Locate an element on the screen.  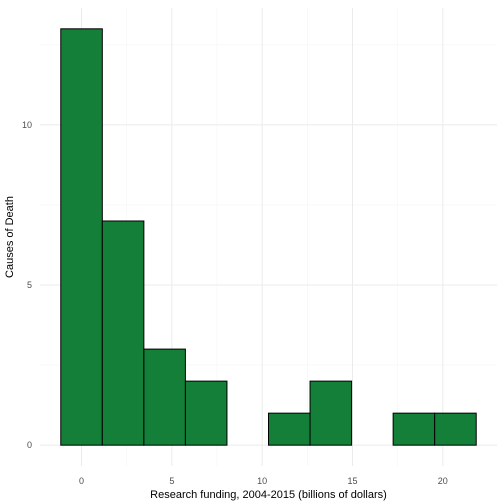
y-tick-label: 0 is located at coordinates (29, 445).